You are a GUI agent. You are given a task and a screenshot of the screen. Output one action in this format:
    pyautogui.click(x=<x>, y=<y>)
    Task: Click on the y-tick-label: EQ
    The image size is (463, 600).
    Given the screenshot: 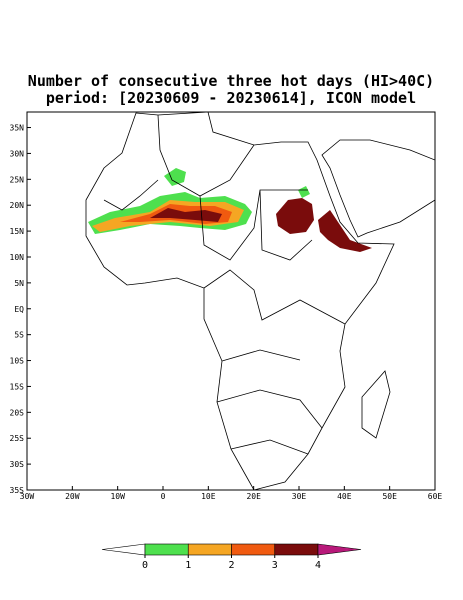 What is the action you would take?
    pyautogui.click(x=19, y=309)
    